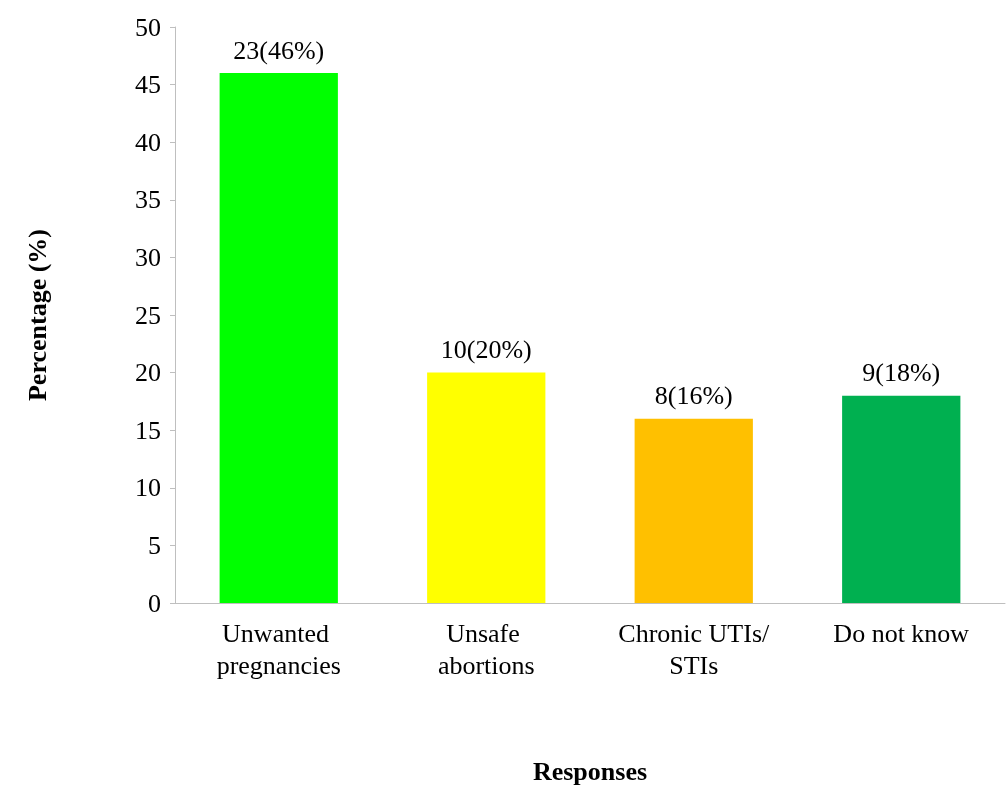 This screenshot has height=789, width=1007. What do you see at coordinates (154, 603) in the screenshot?
I see `y-tick-label: 0` at bounding box center [154, 603].